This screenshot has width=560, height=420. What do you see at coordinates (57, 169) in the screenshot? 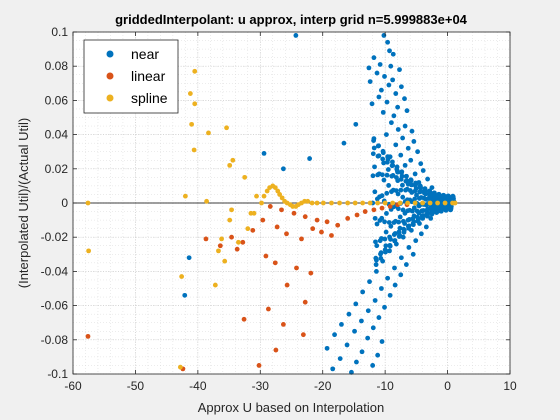
I see `y-tick-label: 0.02` at bounding box center [57, 169].